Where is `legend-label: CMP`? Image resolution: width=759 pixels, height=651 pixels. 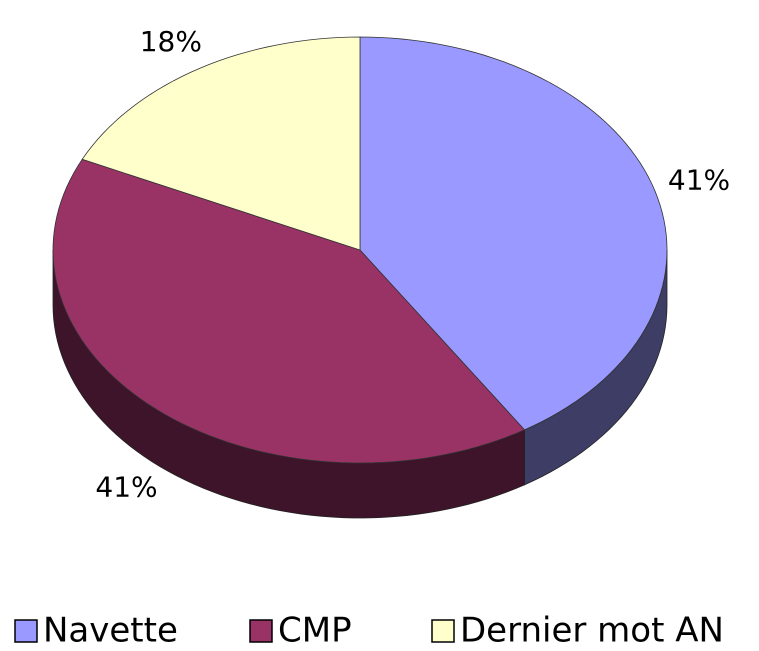 legend-label: CMP is located at coordinates (315, 631).